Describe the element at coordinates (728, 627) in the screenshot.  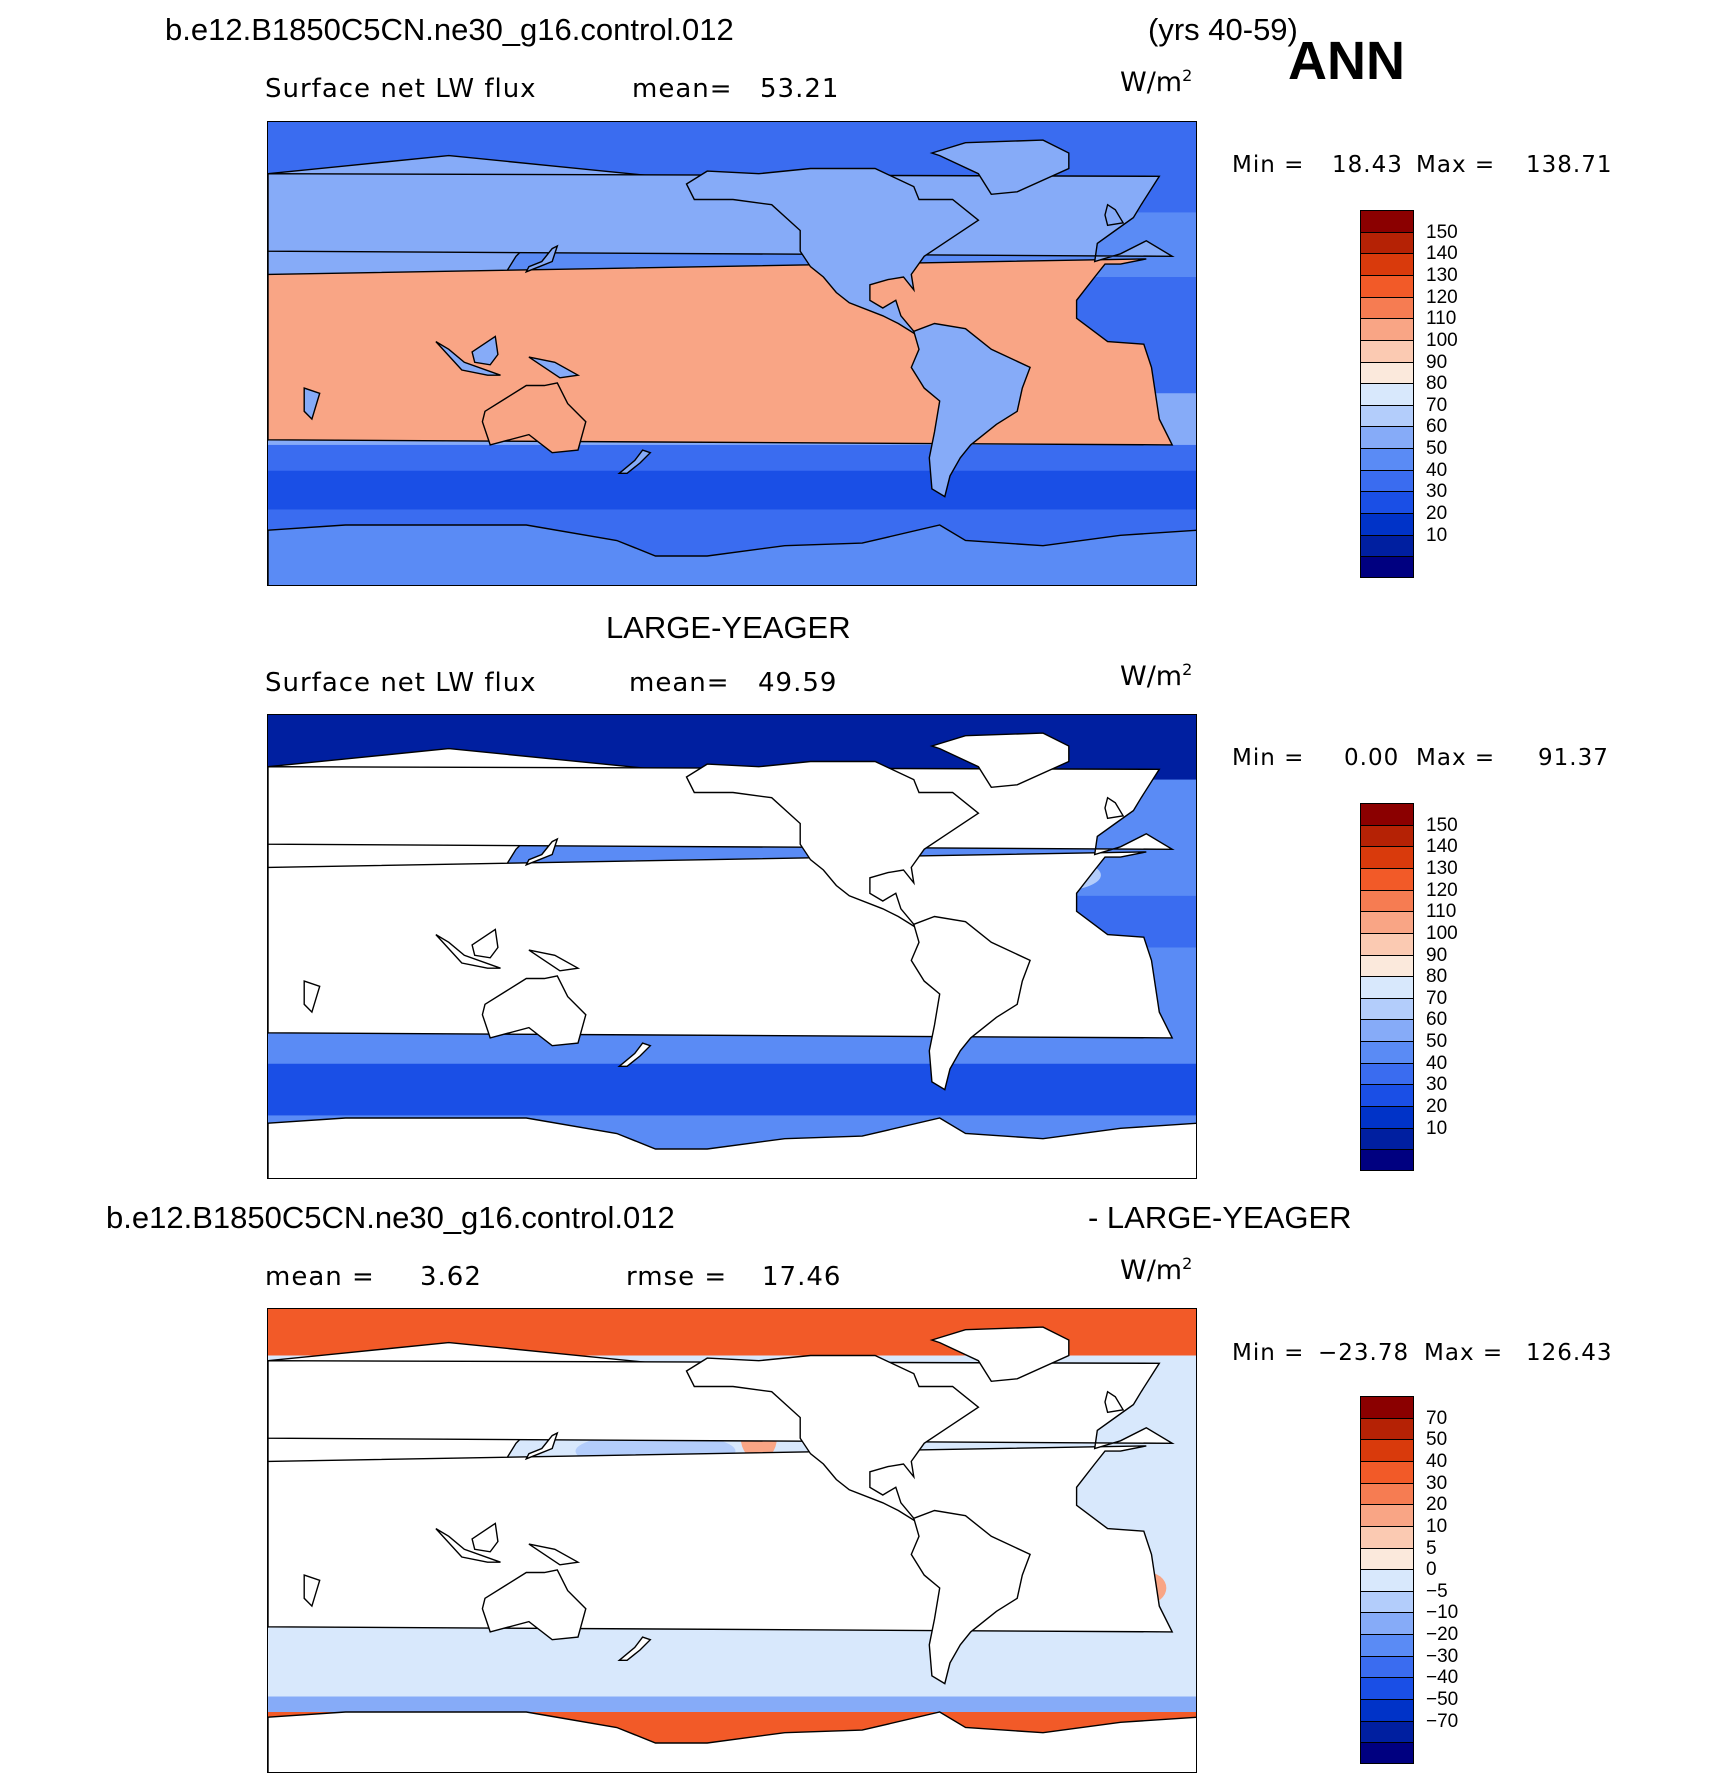
I see `panel2-title: LARGE-YEAGER` at that location.